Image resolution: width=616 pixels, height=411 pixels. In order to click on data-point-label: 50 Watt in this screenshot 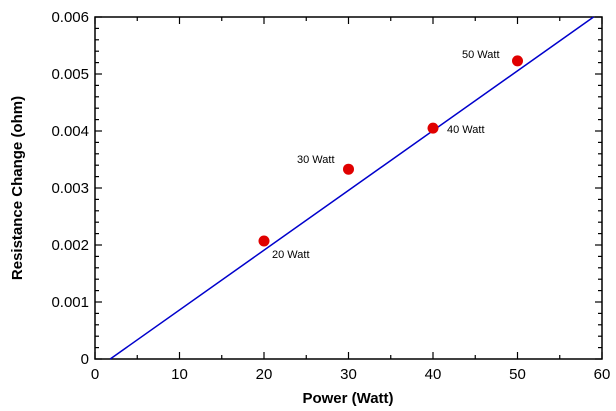, I will do `click(481, 55)`.